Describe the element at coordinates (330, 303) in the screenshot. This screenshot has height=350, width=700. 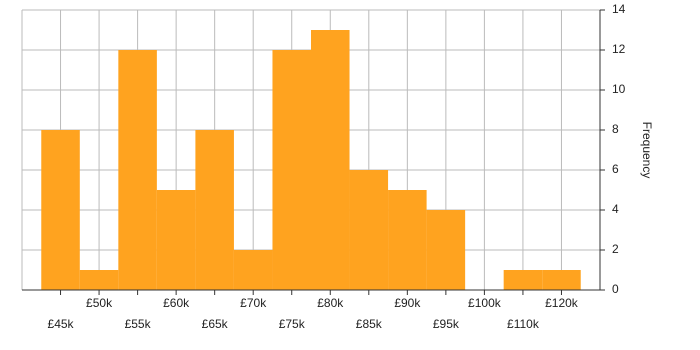
I see `x-tick-label: £80k` at that location.